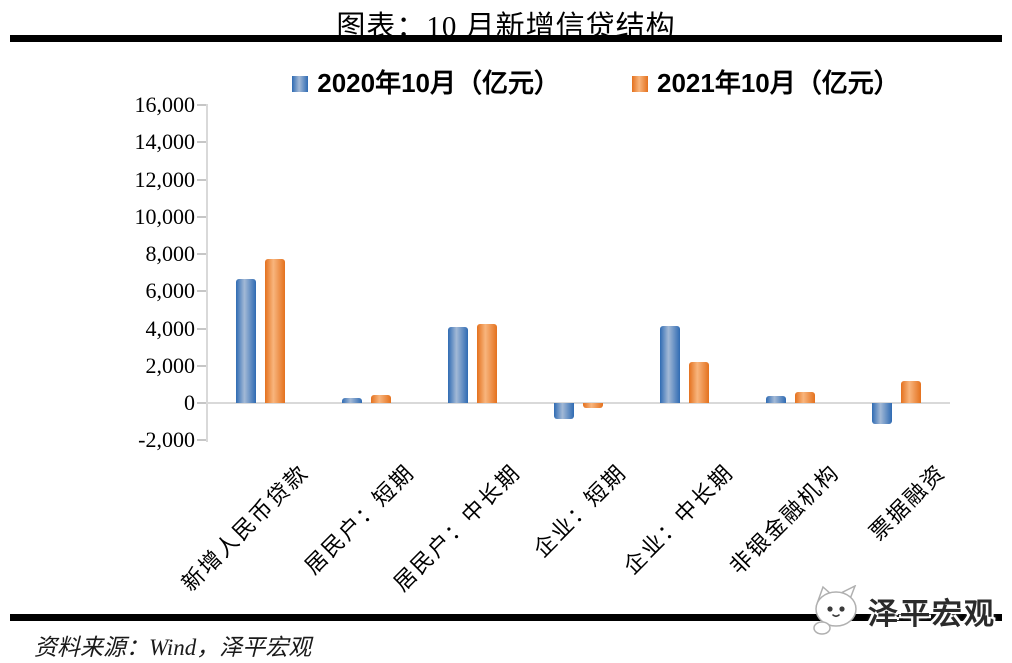  I want to click on legend-swatch-2020, so click(300, 84).